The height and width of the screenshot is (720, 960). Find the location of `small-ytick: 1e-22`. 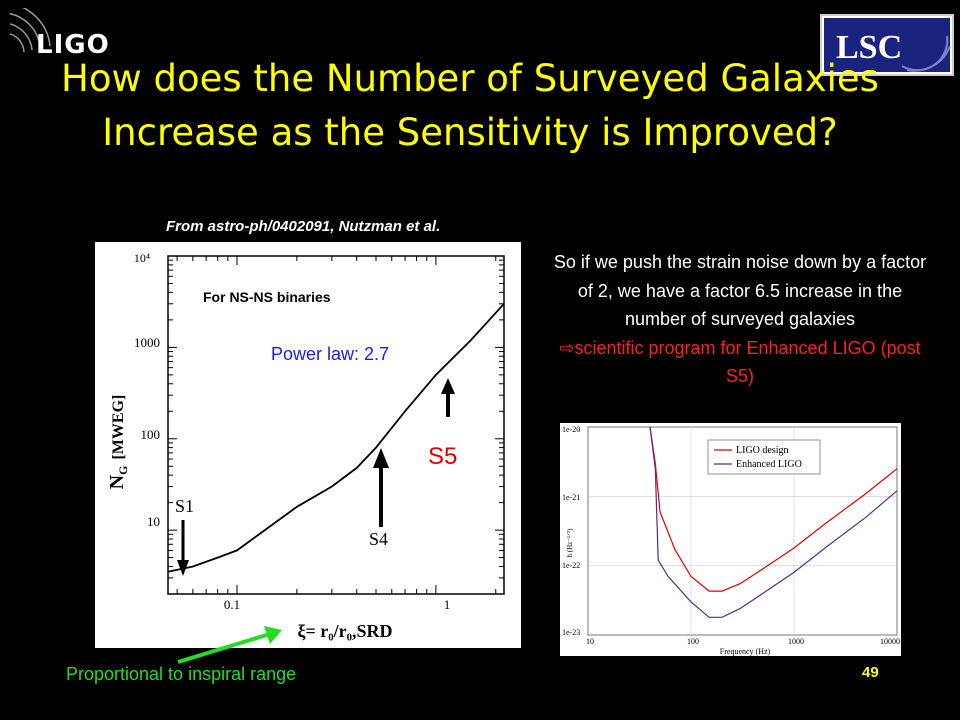

small-ytick: 1e-22 is located at coordinates (571, 565).